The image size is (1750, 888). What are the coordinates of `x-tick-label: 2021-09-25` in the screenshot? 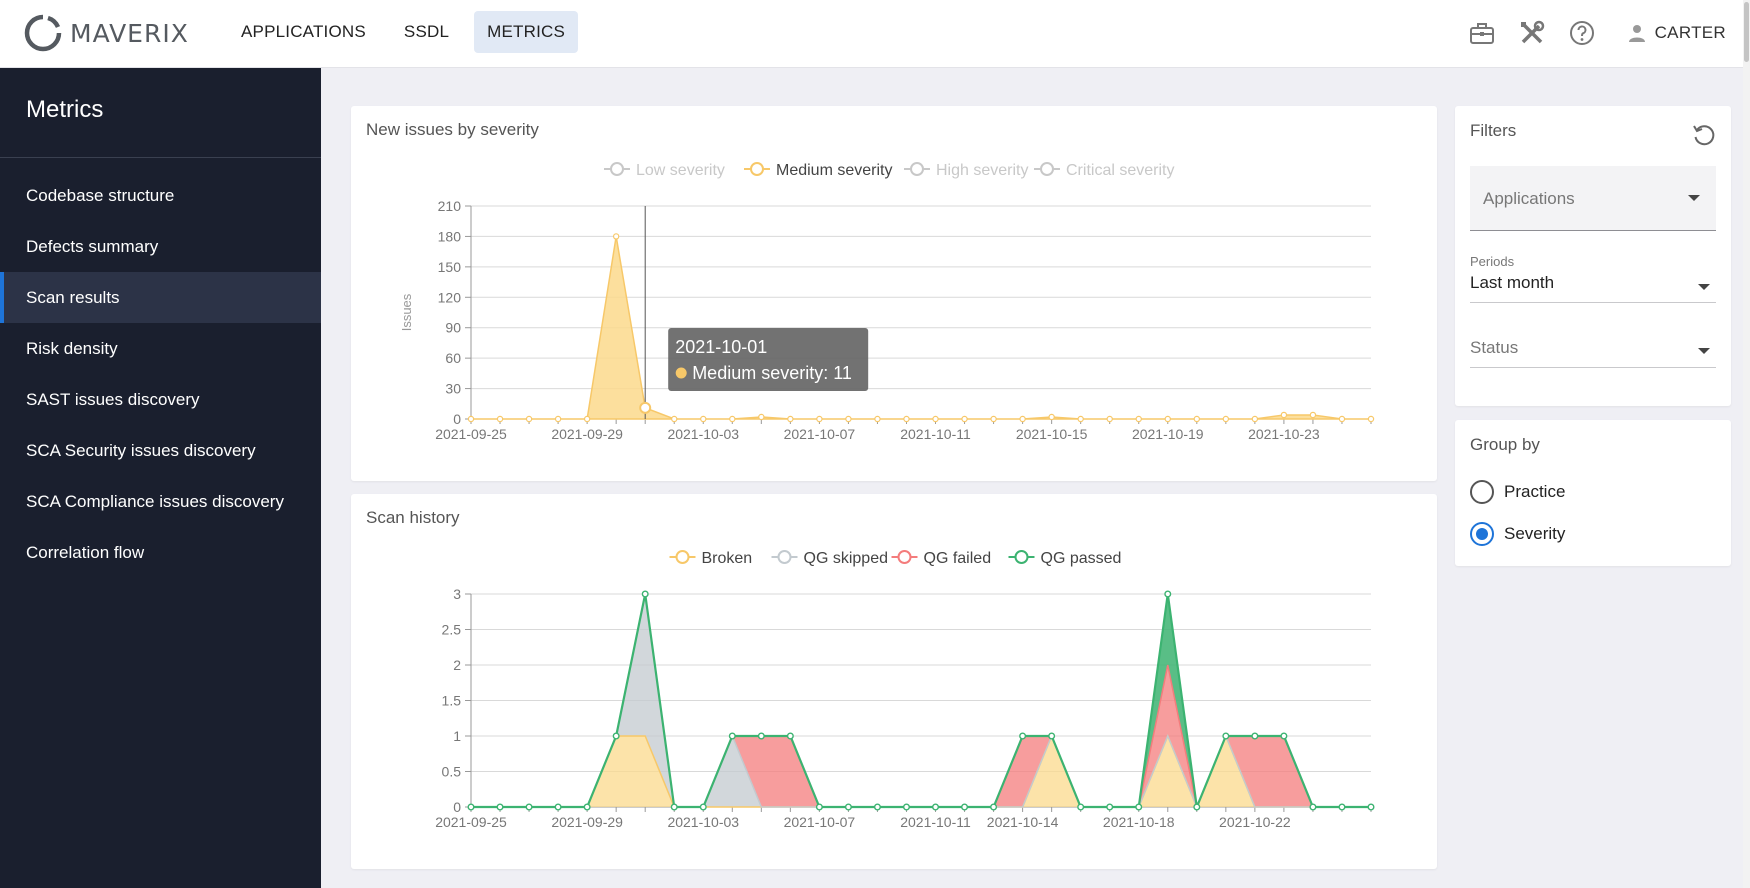 It's located at (471, 822).